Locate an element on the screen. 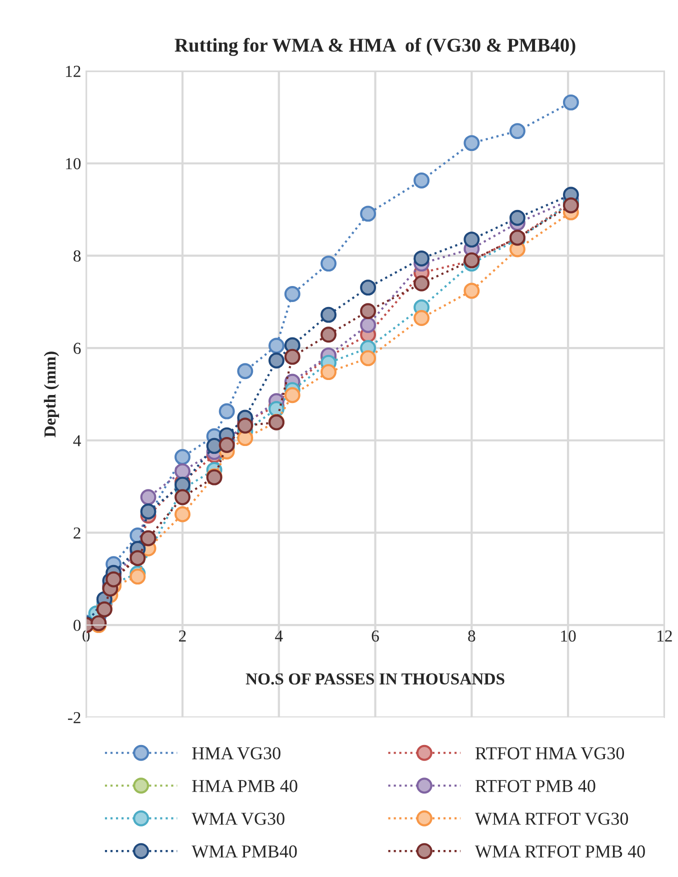  x-tick-label: 8 is located at coordinates (472, 636).